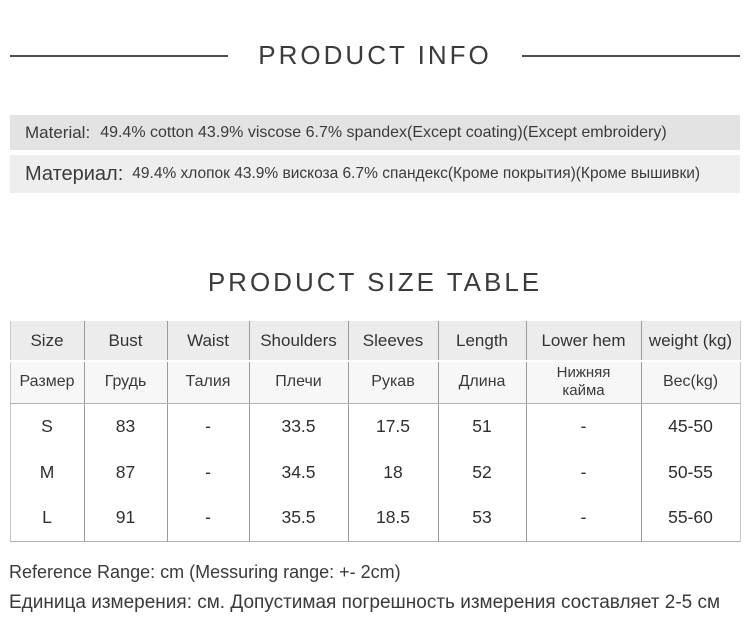 This screenshot has width=750, height=630. I want to click on page-title: PRODUCT INFO, so click(375, 55).